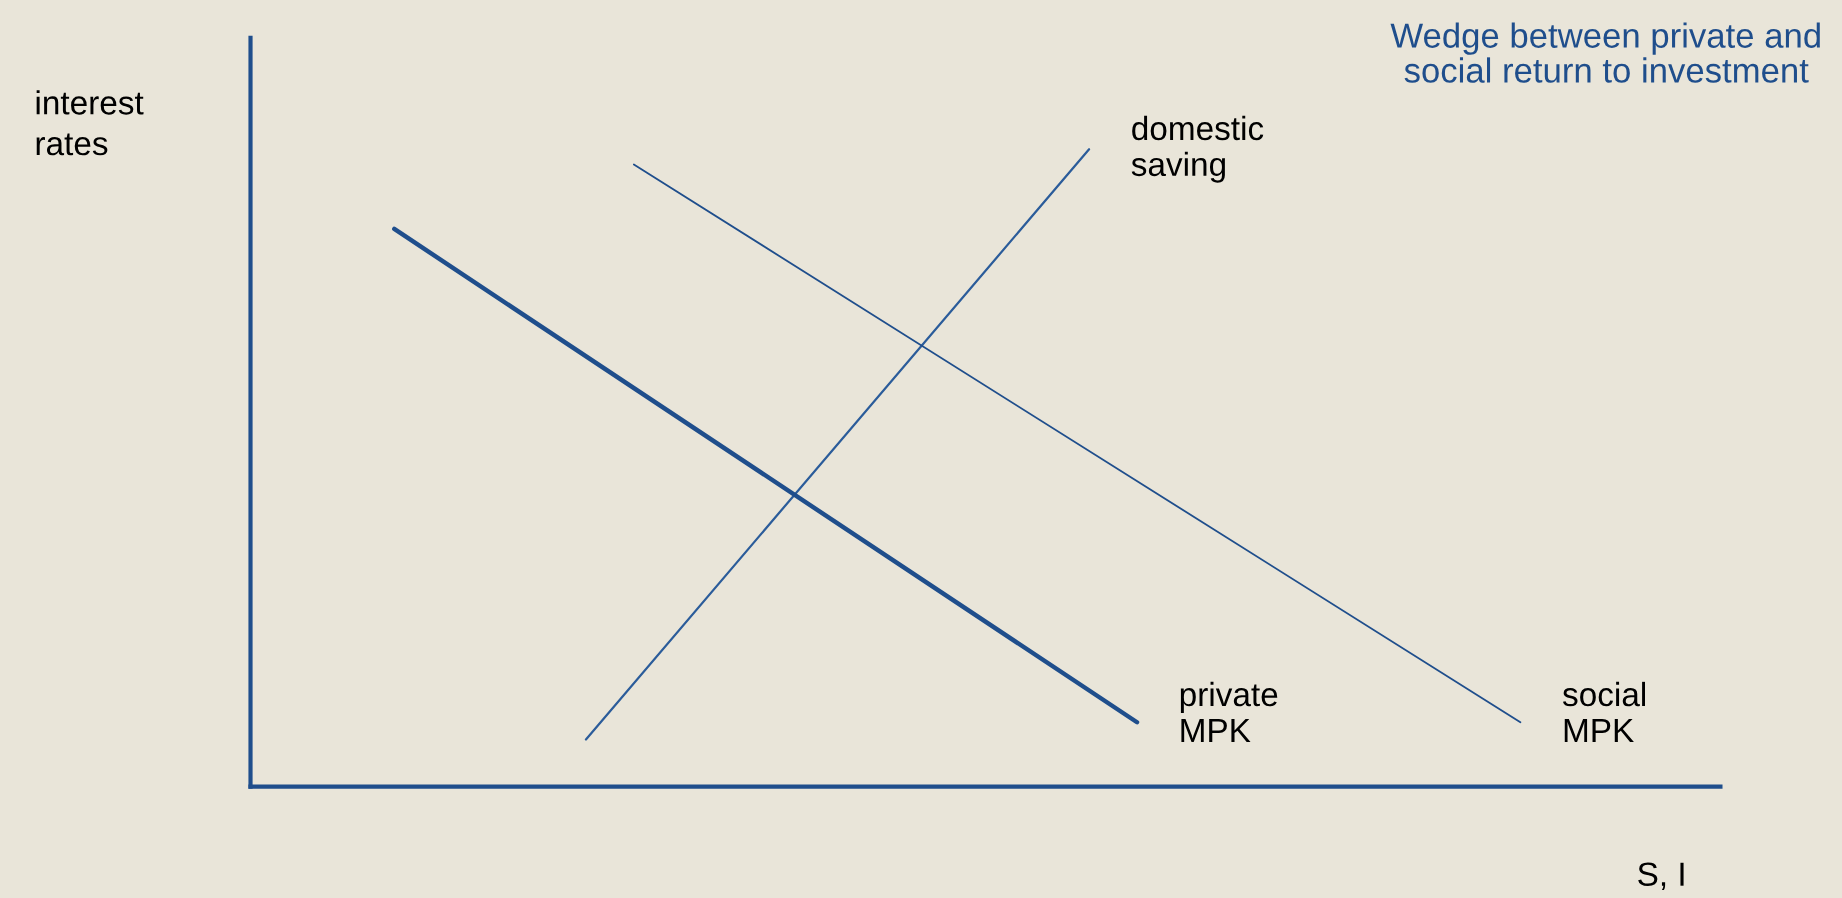 Image resolution: width=1842 pixels, height=898 pixels. Describe the element at coordinates (1605, 52) in the screenshot. I see `chart-title: Wedge between private and social return to investment` at that location.